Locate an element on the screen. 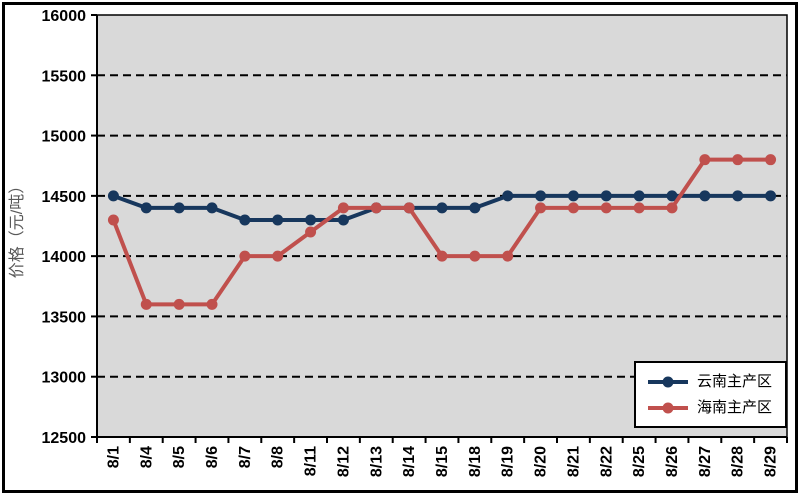  x-tick-label: 8/13 is located at coordinates (376, 461).